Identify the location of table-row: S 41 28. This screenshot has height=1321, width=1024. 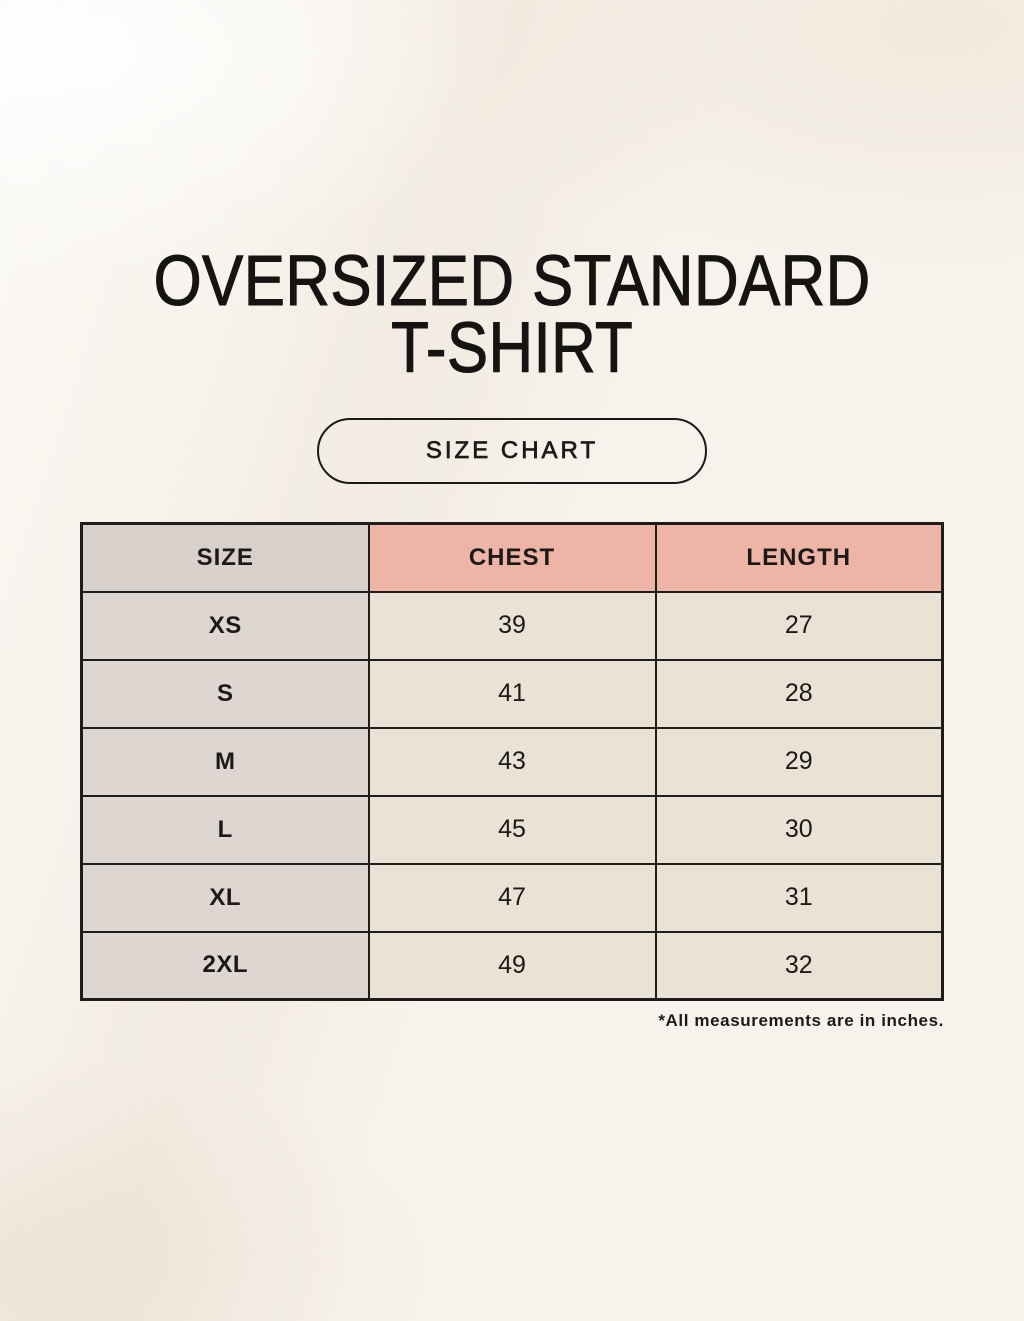
(512, 693).